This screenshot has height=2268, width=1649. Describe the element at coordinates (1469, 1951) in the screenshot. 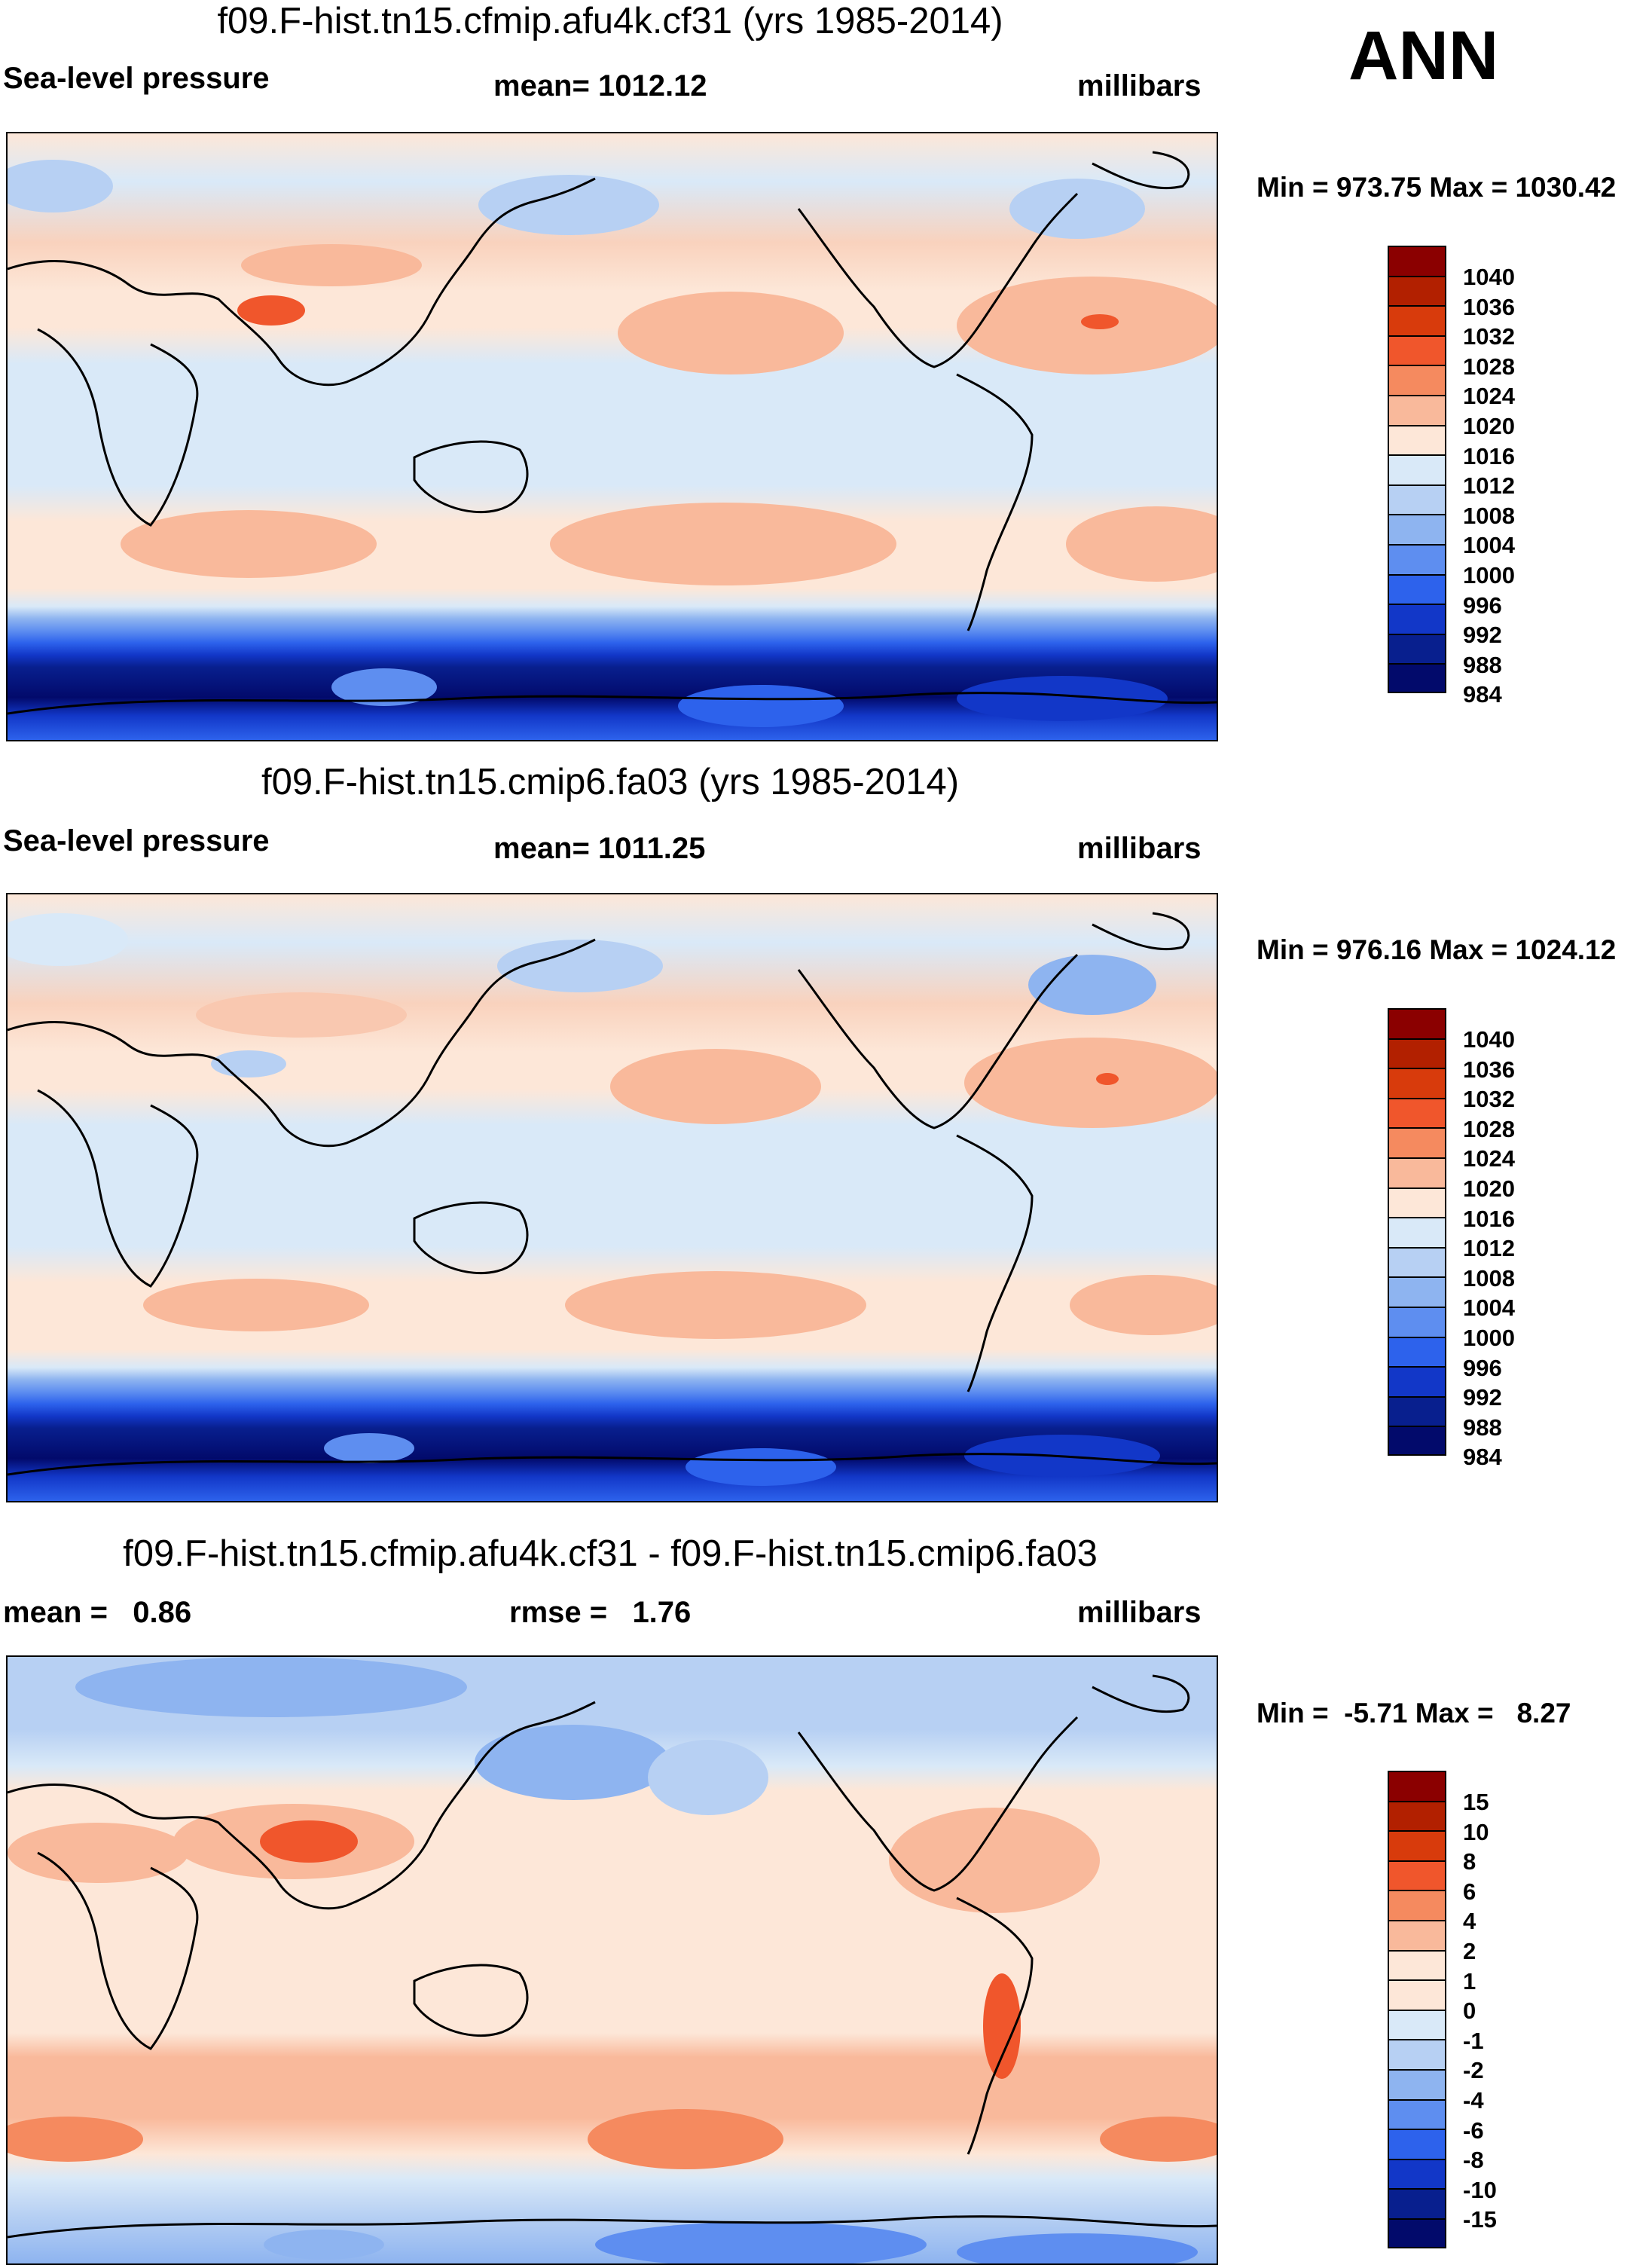

I see `colorbar-label: 2` at that location.